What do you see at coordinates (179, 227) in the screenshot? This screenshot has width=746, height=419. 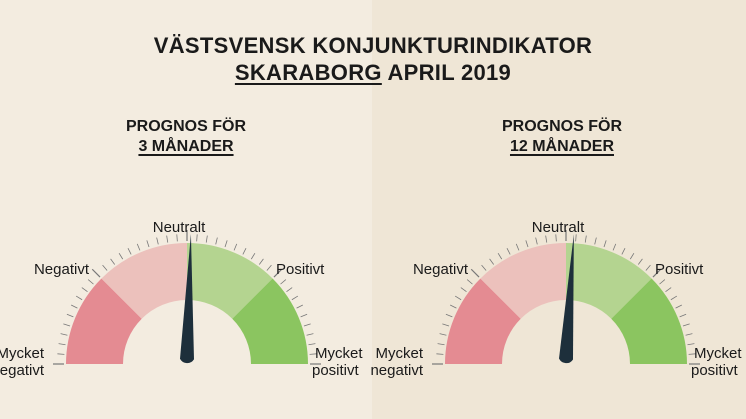 I see `gauge-1-label-neutral: Neutralt` at bounding box center [179, 227].